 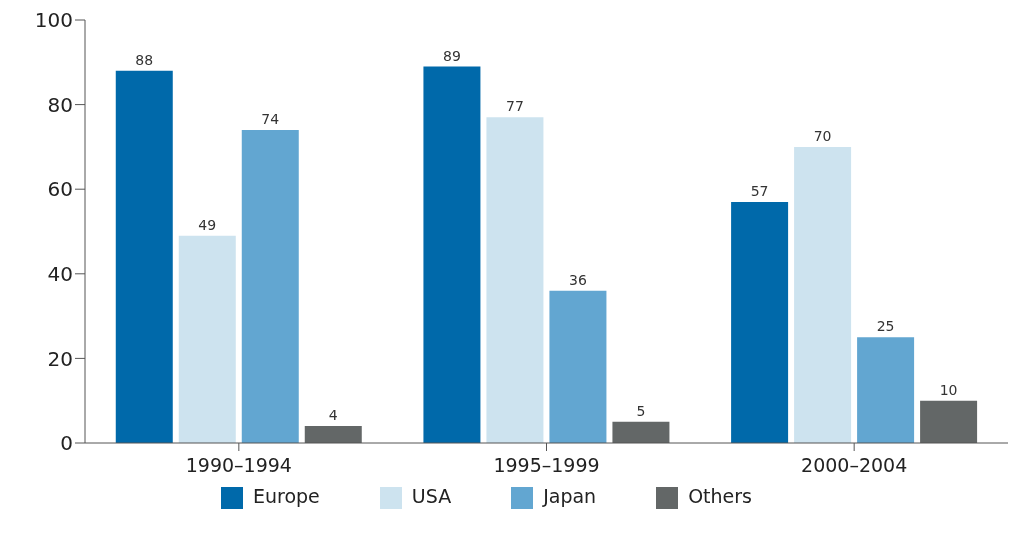 I want to click on y-tick-label: 20, so click(x=60, y=358).